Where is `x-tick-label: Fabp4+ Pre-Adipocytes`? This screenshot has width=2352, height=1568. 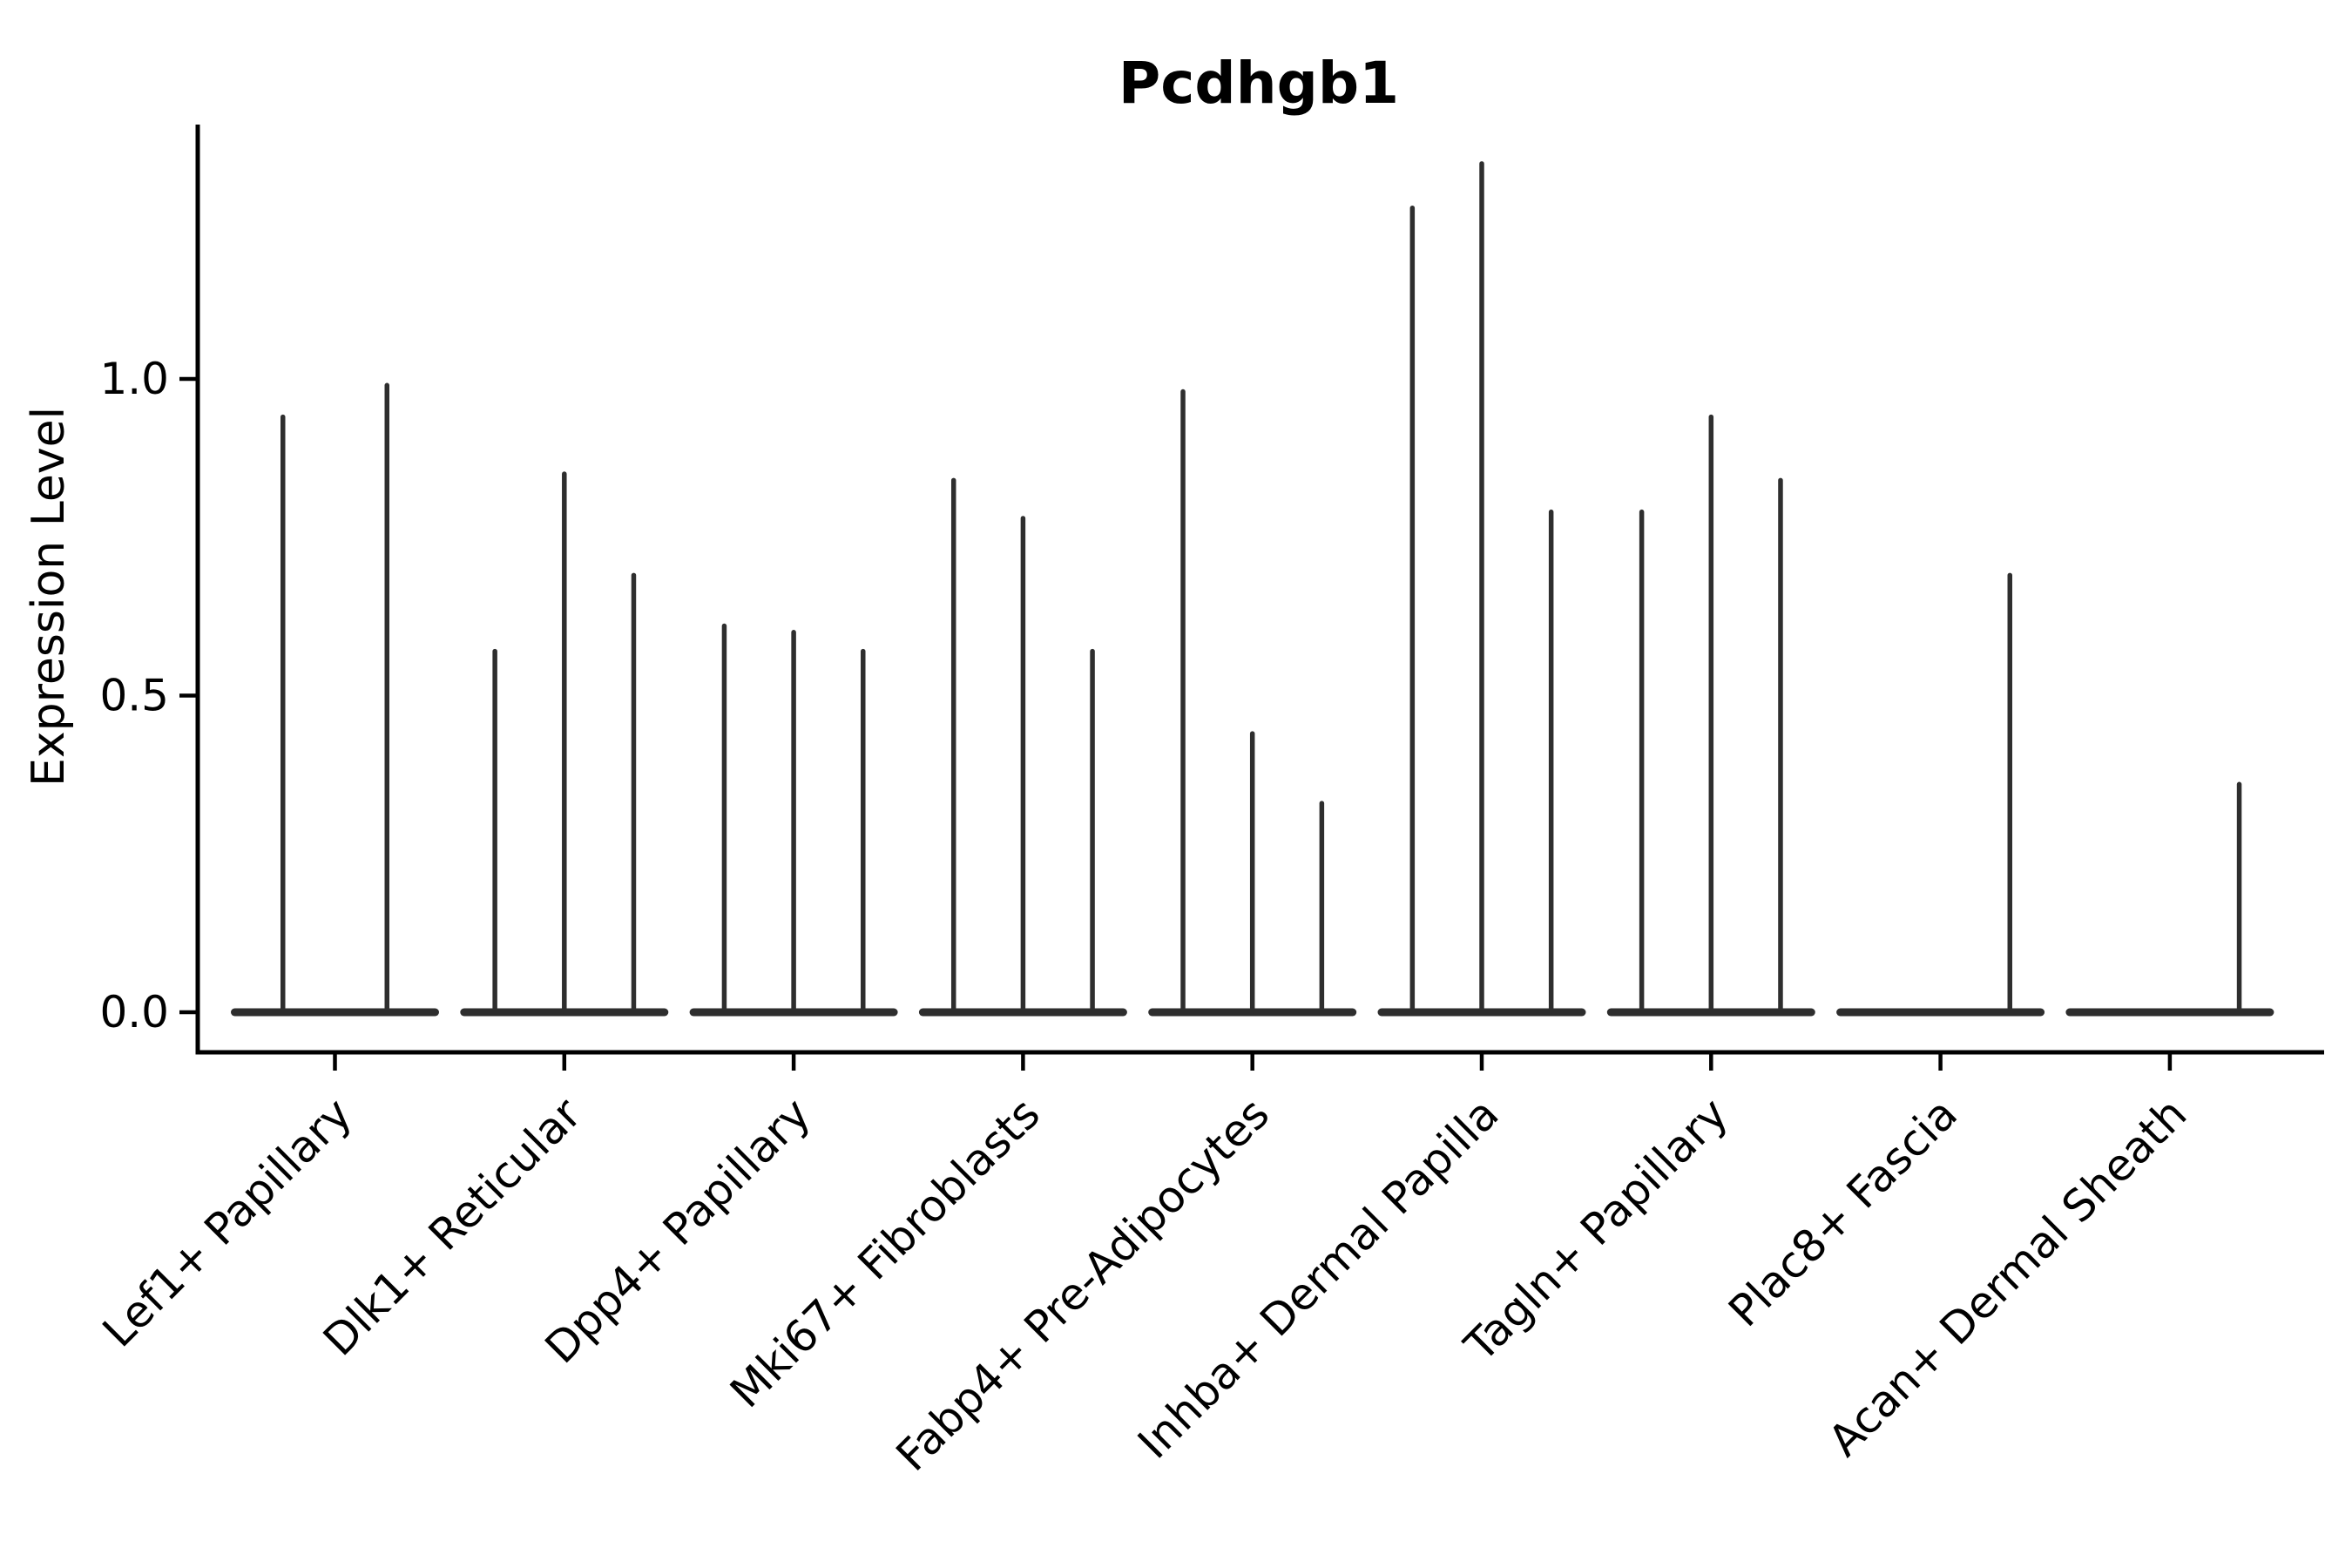 x-tick-label: Fabp4+ Pre-Adipocytes is located at coordinates (1083, 1284).